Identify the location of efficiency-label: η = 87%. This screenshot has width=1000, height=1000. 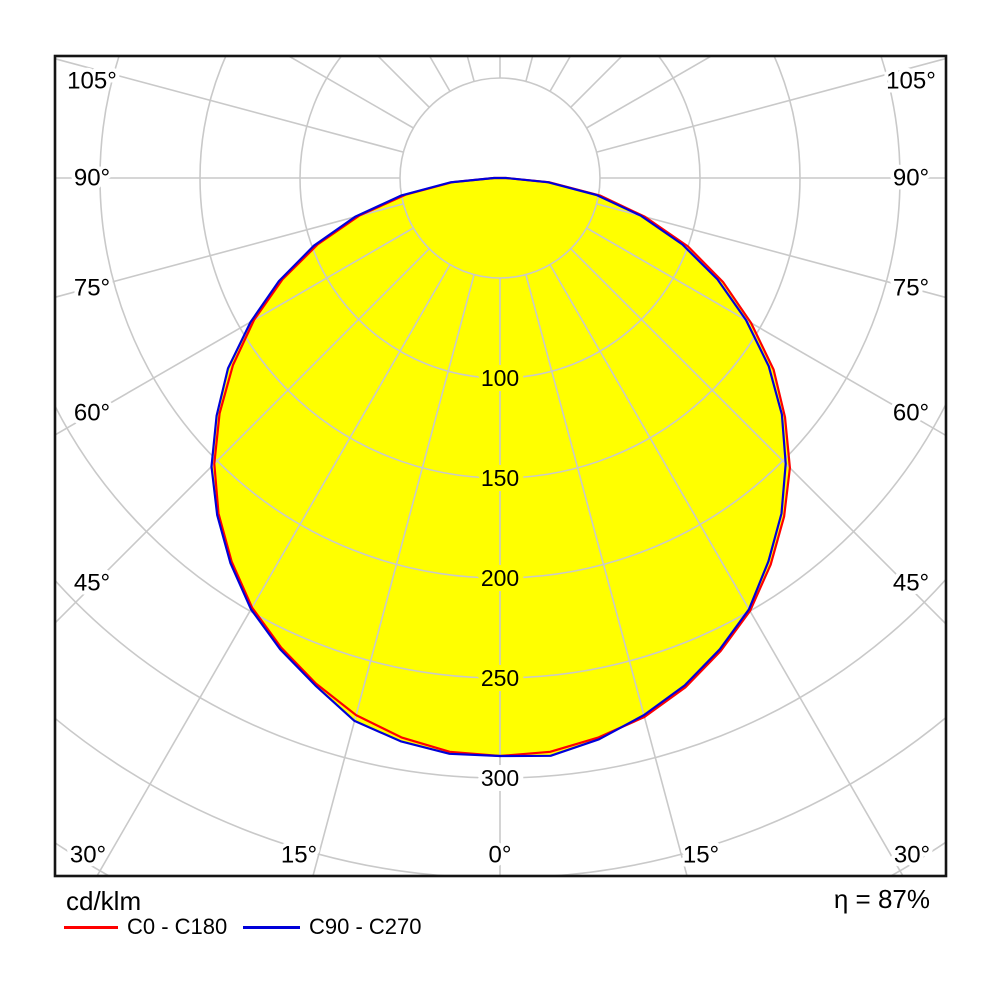
(881, 899).